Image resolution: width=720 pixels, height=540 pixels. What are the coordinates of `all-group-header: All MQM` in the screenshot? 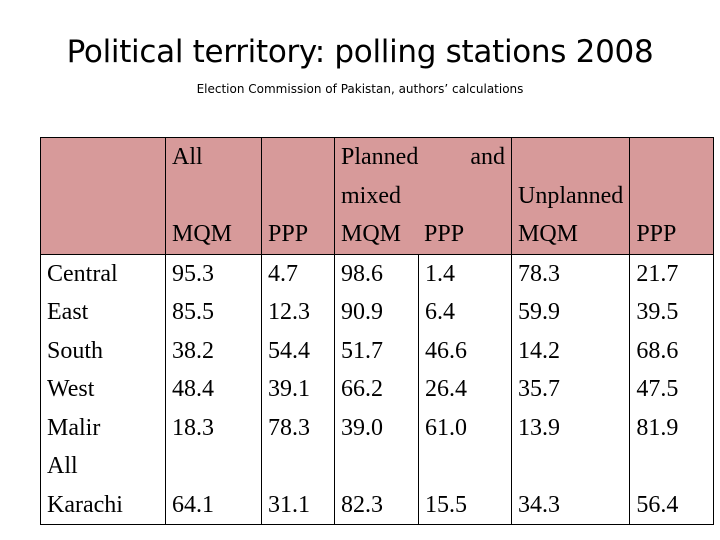 It's located at (213, 196).